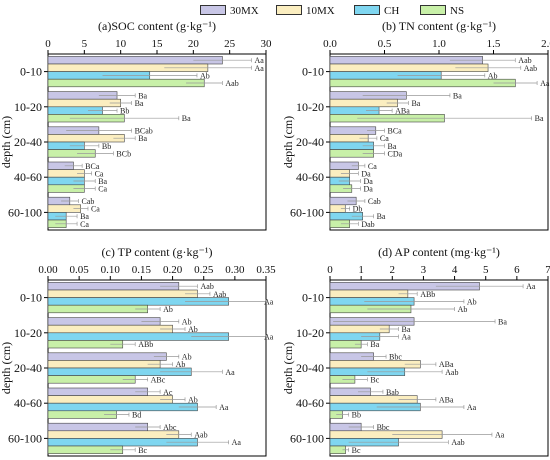 This screenshot has height=460, width=550. What do you see at coordinates (170, 427) in the screenshot?
I see `significance-label: Abc` at bounding box center [170, 427].